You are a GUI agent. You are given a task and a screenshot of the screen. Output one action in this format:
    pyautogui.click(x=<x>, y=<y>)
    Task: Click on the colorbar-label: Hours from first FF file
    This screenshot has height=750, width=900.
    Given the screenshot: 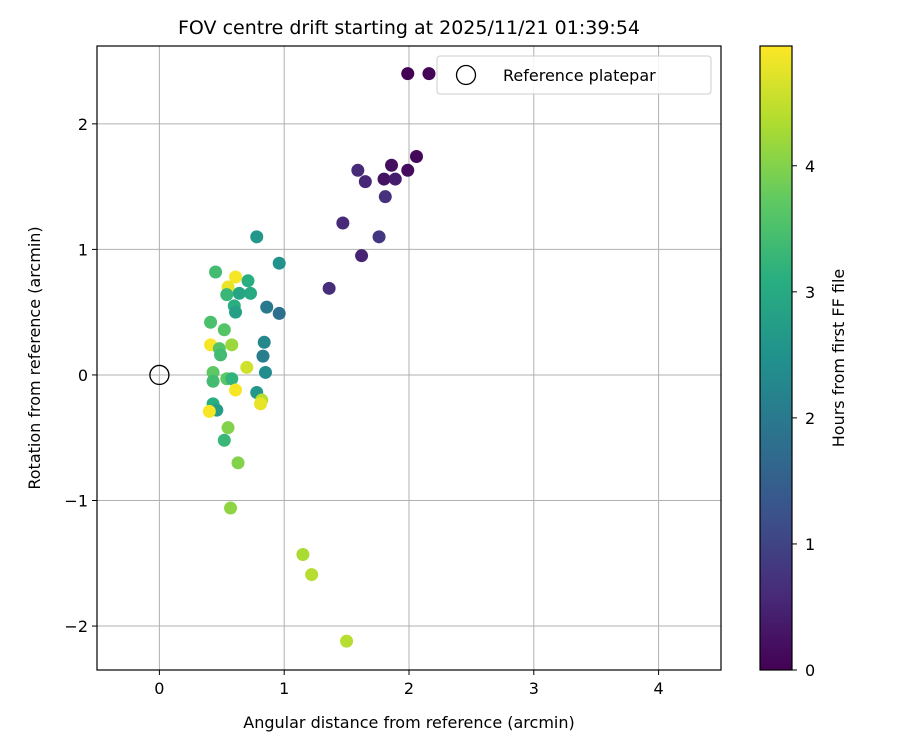 What is the action you would take?
    pyautogui.click(x=838, y=358)
    